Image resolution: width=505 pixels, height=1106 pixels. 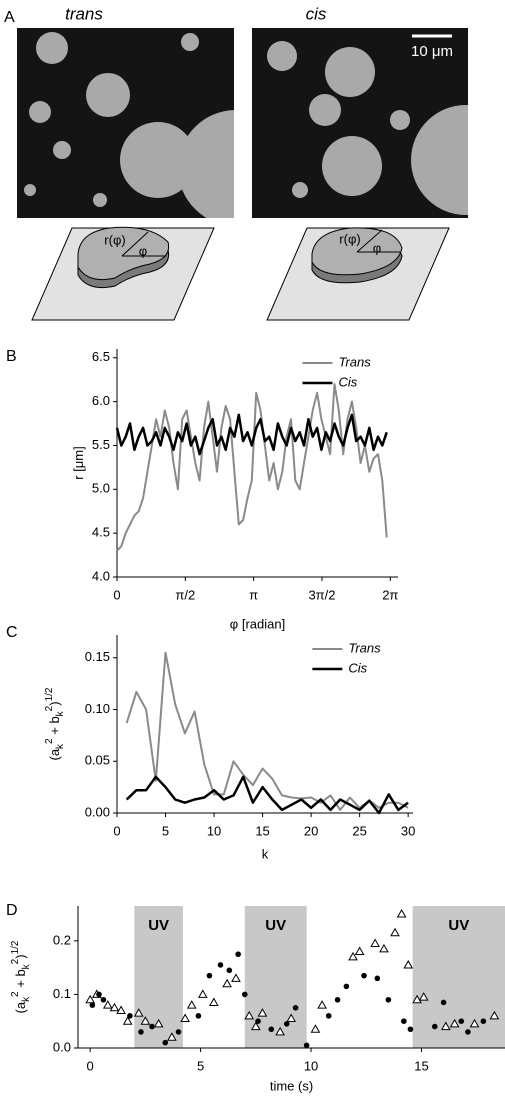 I want to click on uv-region, so click(x=458, y=977).